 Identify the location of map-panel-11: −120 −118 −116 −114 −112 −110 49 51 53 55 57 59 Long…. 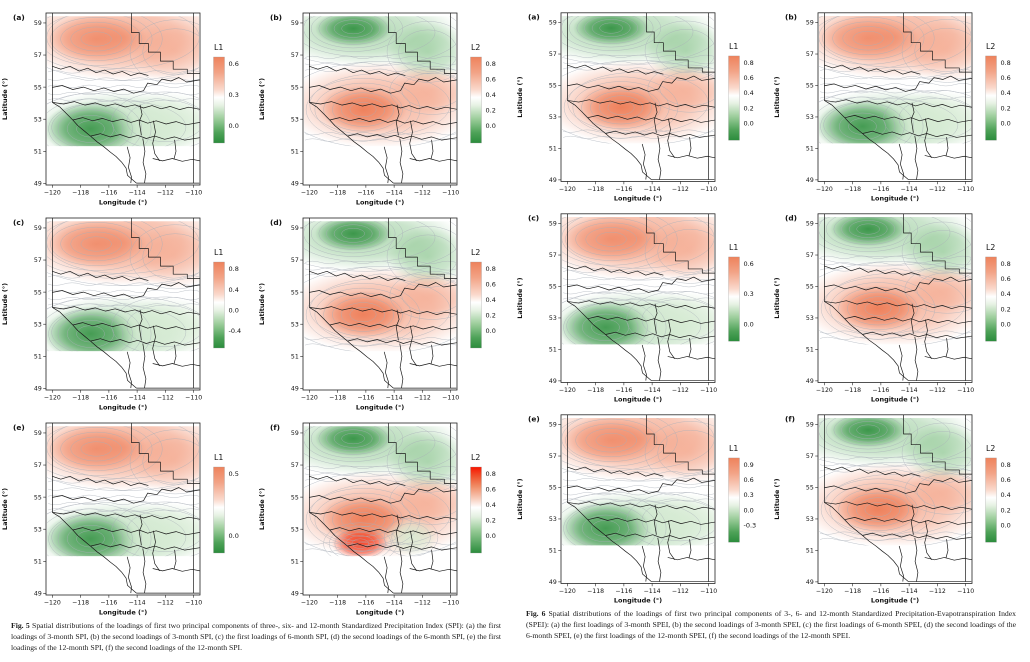
(892, 107).